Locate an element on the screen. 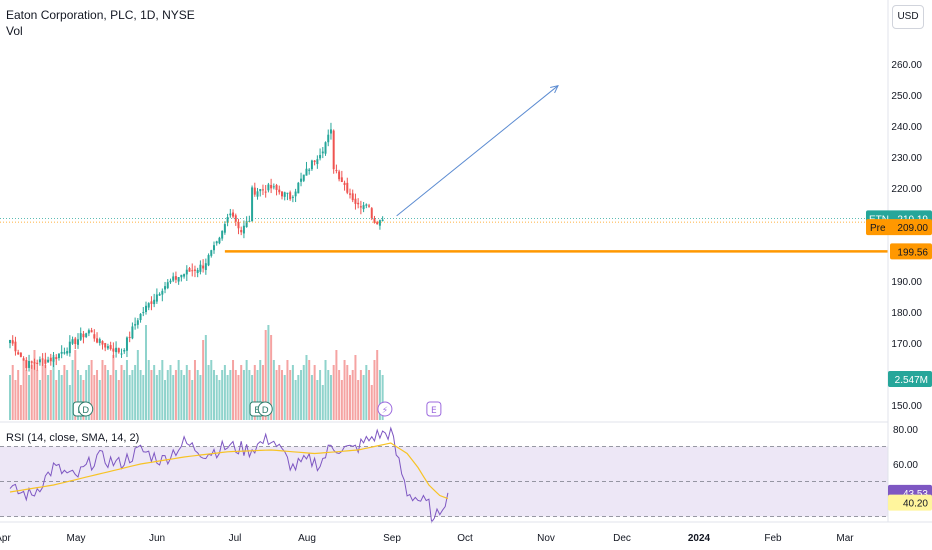  time-tick-label: Jun is located at coordinates (157, 538).